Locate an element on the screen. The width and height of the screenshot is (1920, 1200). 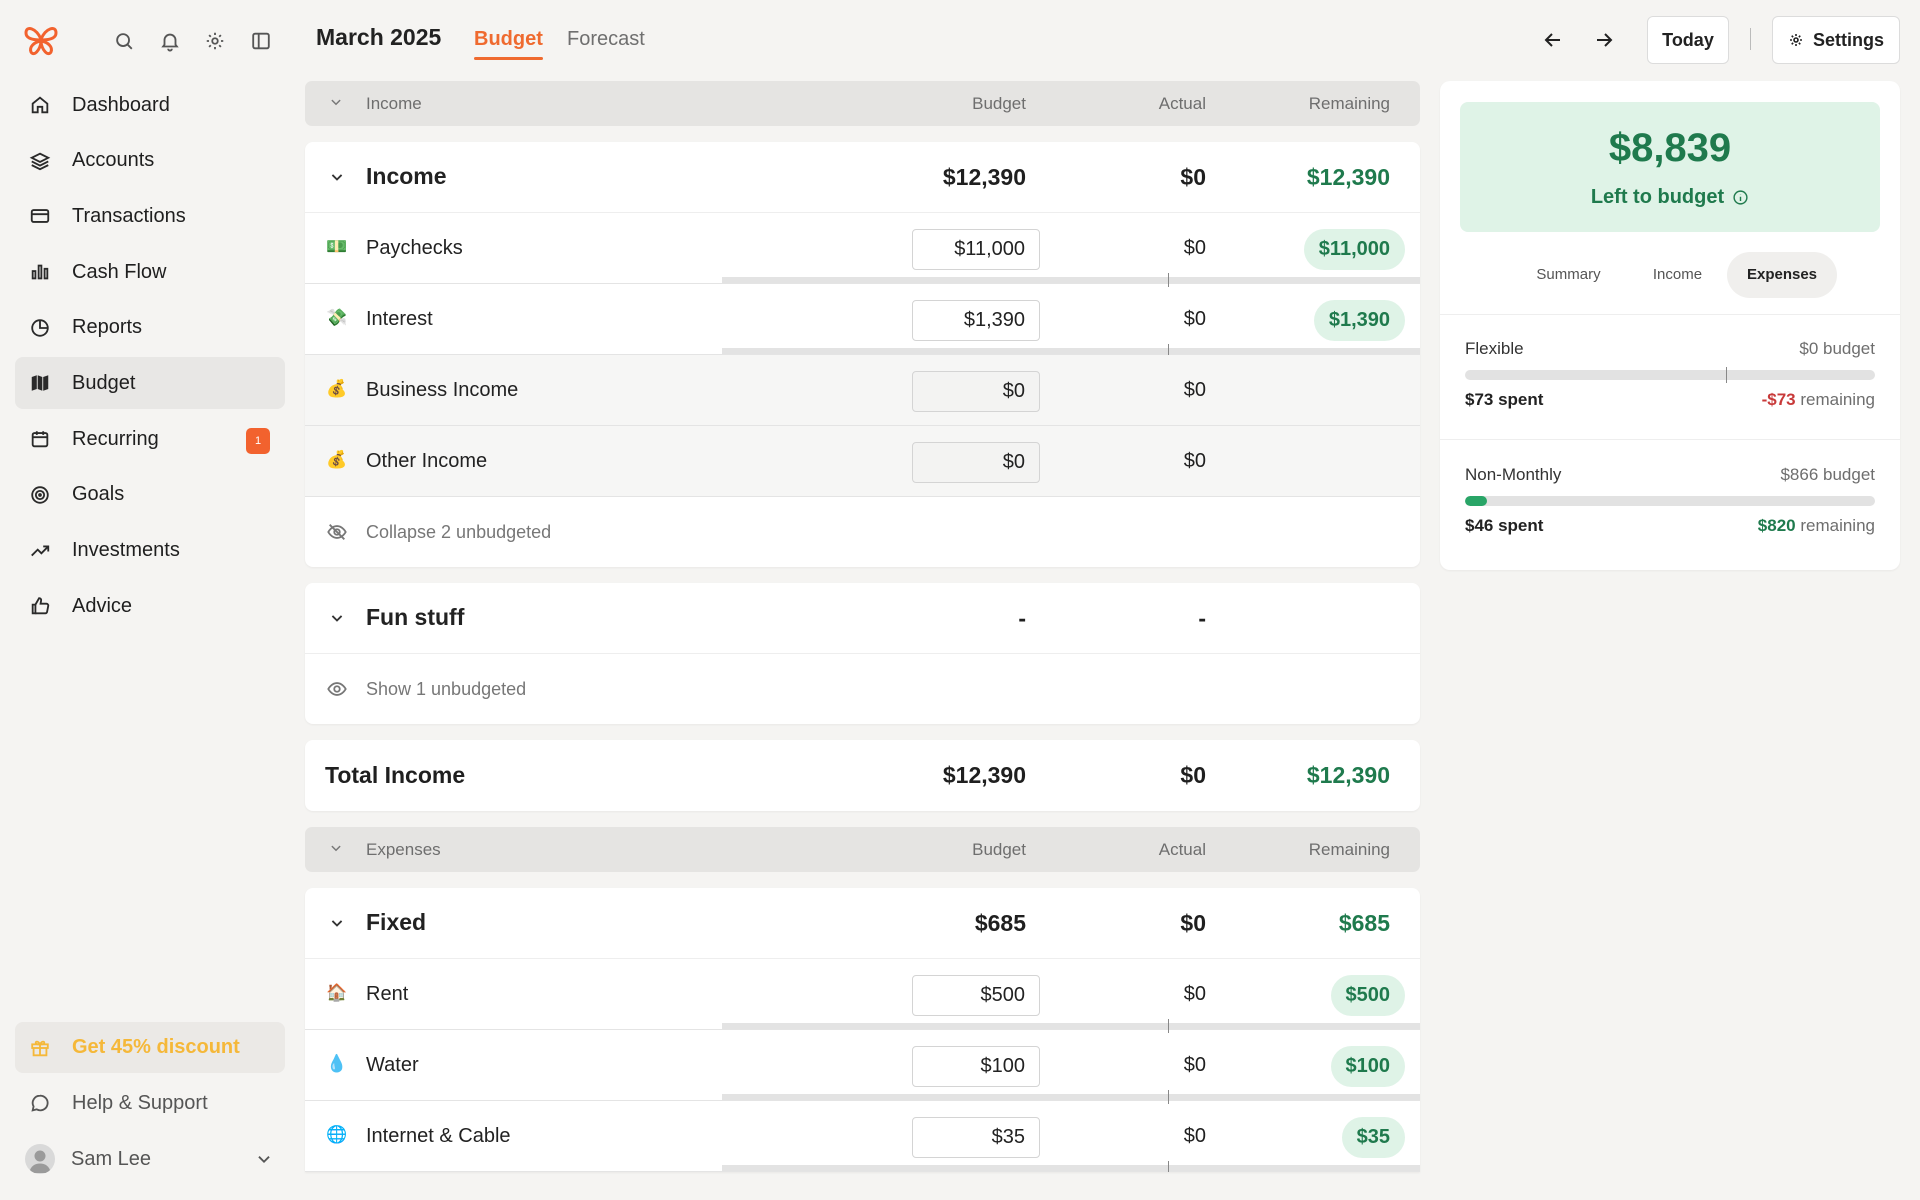
section-label: Expenses is located at coordinates (403, 849).